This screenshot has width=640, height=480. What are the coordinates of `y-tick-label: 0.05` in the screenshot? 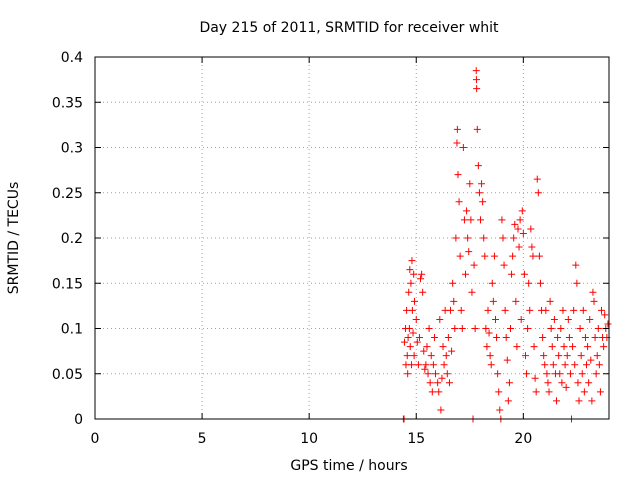 It's located at (67, 375).